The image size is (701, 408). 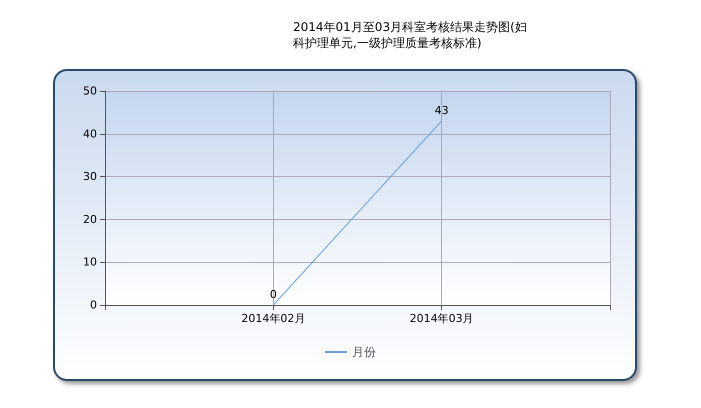 I want to click on data-label: 43, so click(x=441, y=110).